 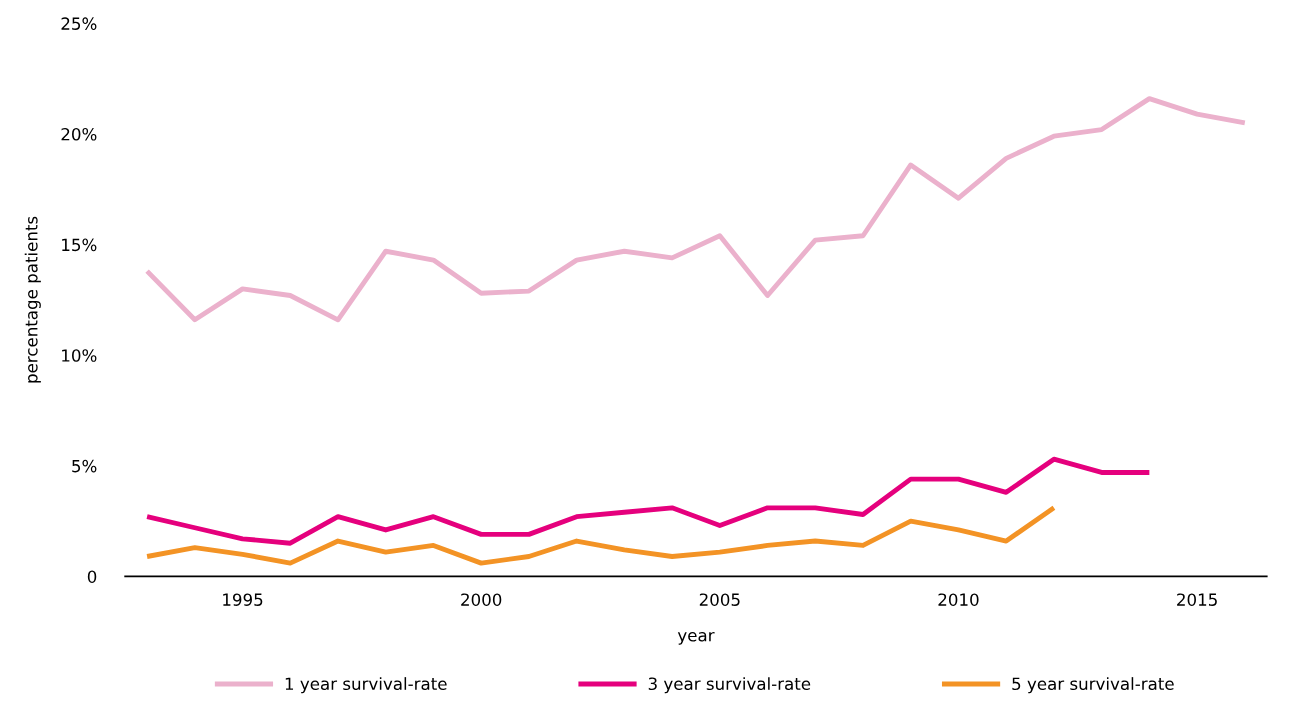 What do you see at coordinates (79, 355) in the screenshot?
I see `y-tick-label: 10%` at bounding box center [79, 355].